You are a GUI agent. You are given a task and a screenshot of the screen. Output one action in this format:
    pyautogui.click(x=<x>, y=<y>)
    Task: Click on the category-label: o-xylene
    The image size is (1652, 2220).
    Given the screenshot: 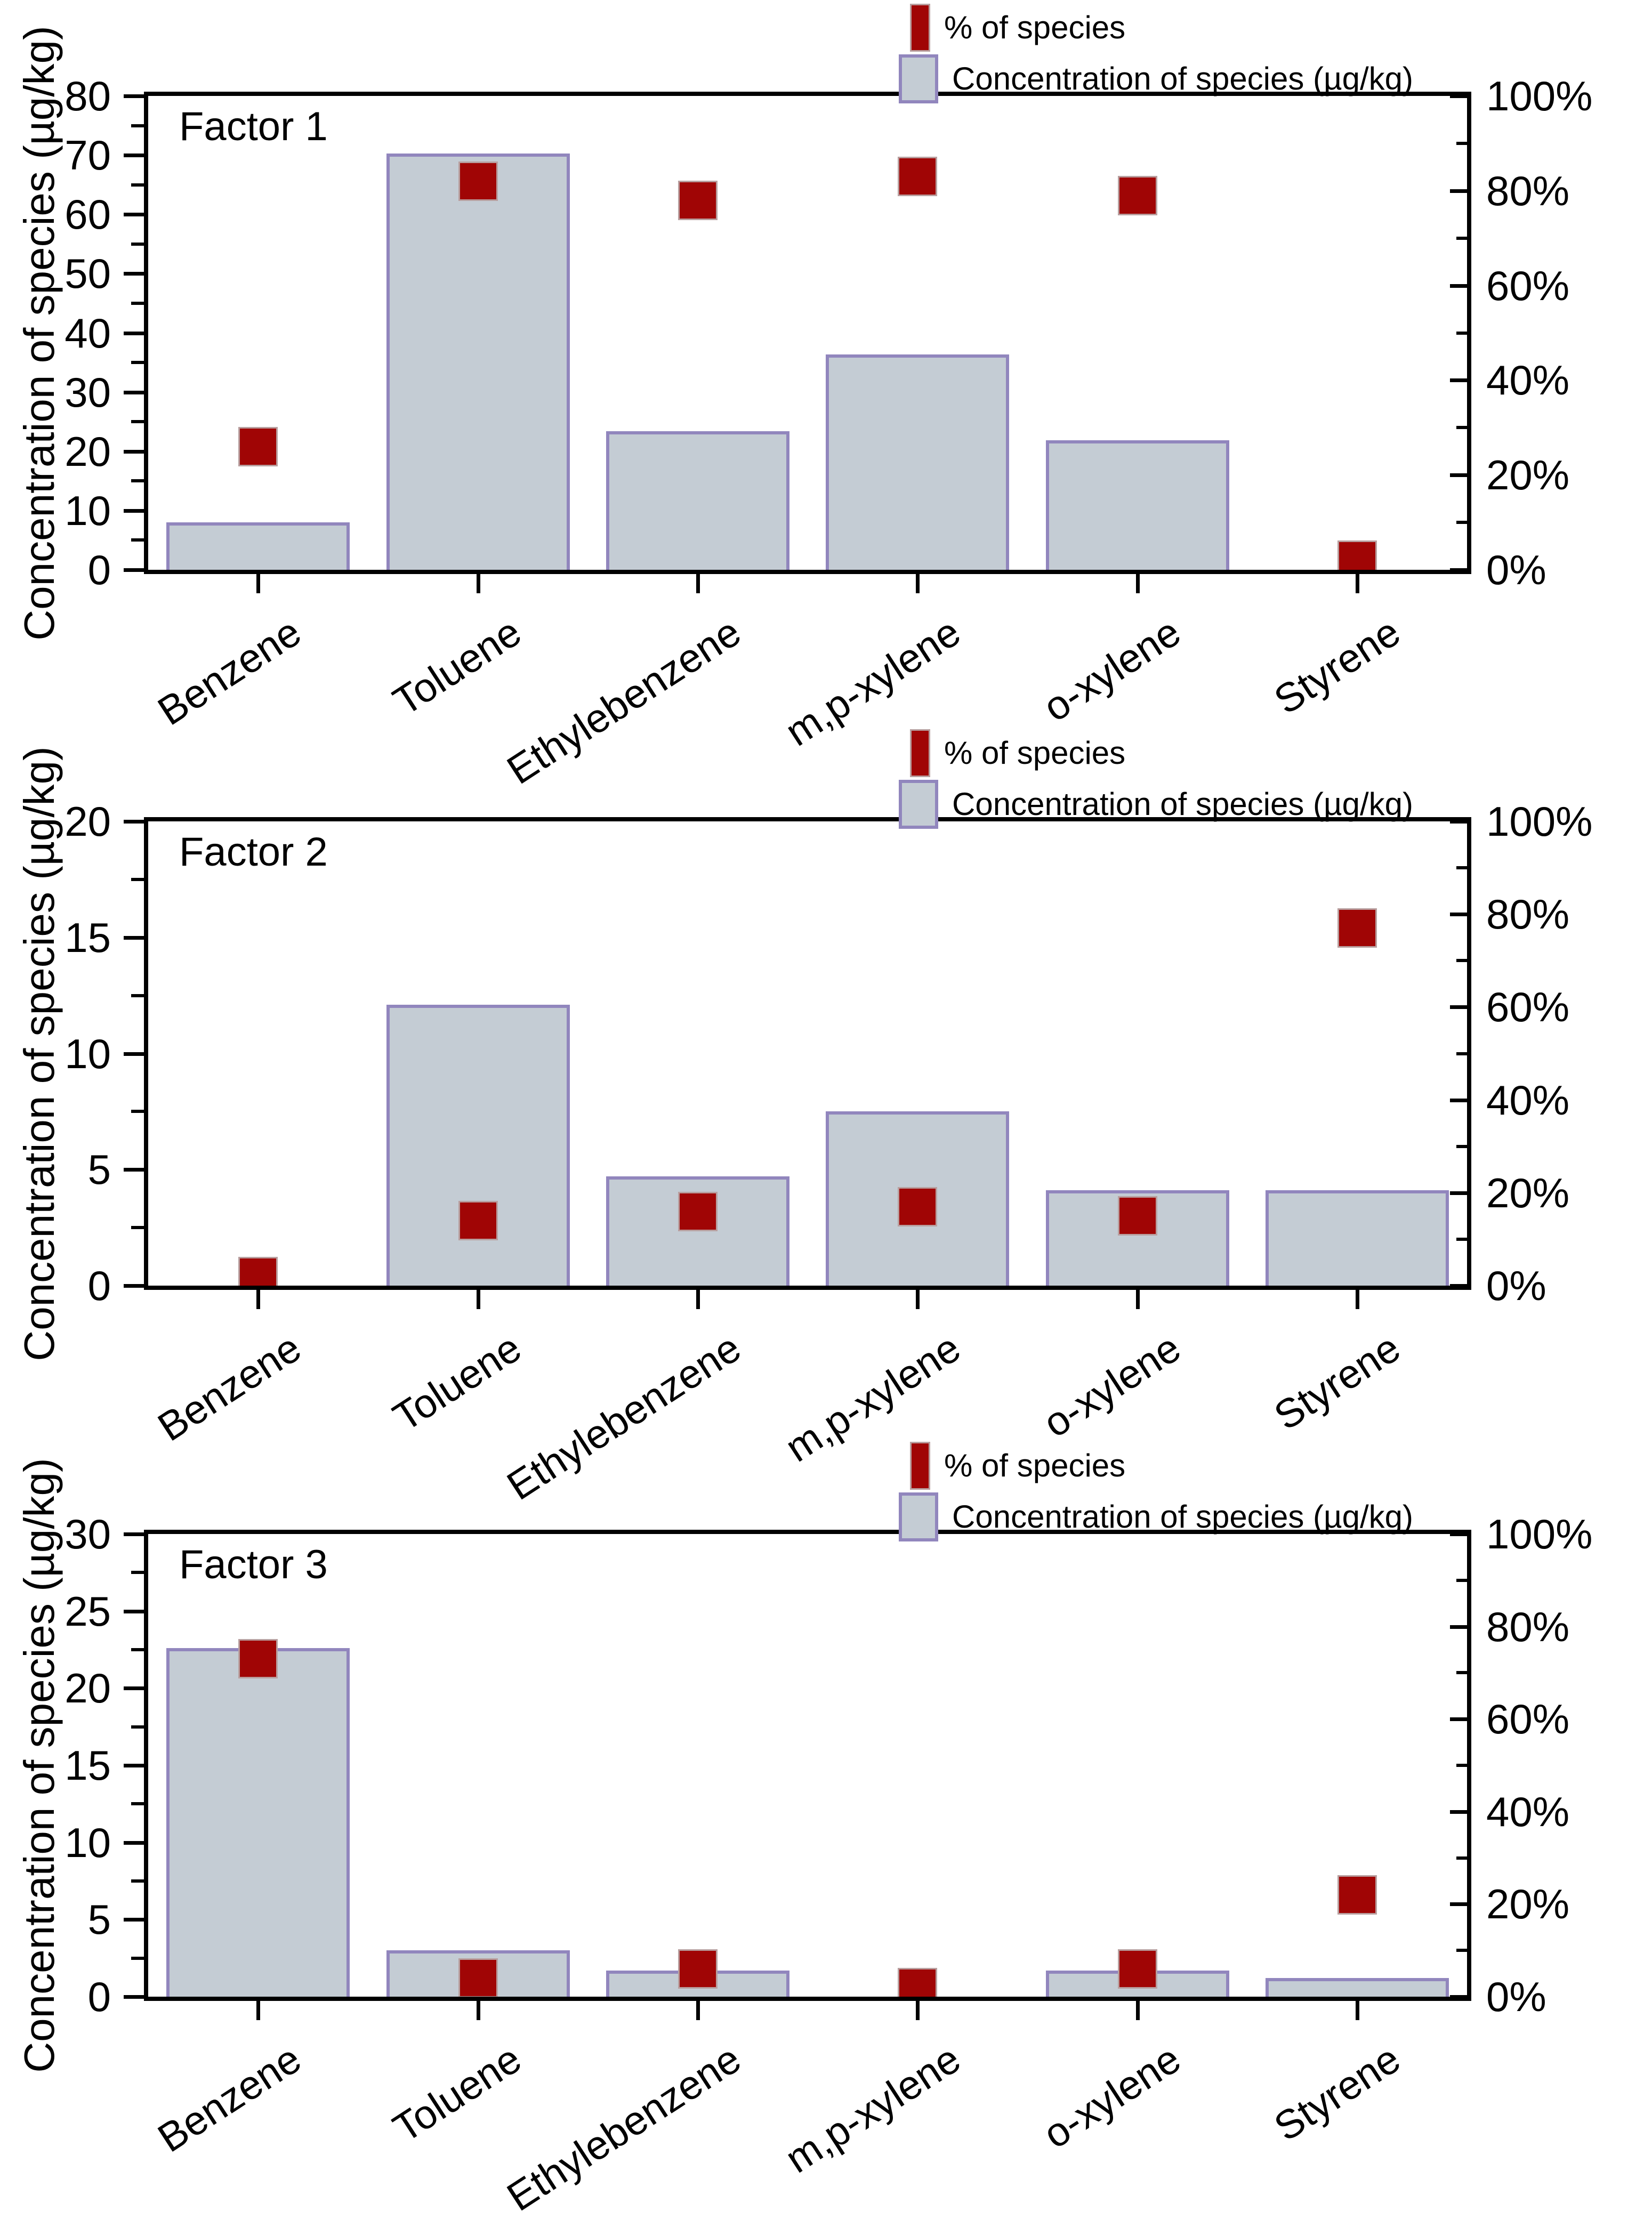 What is the action you would take?
    pyautogui.click(x=1112, y=2097)
    